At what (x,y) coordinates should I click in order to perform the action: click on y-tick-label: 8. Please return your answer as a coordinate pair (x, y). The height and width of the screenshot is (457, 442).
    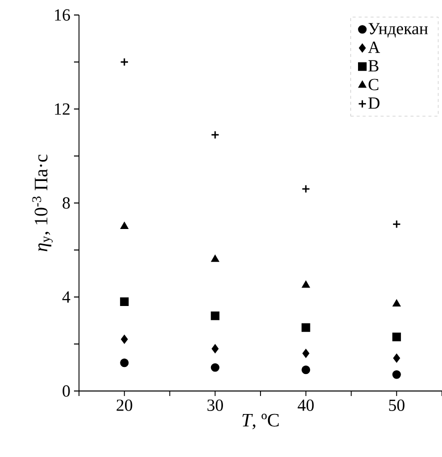
    Looking at the image, I should click on (66, 203).